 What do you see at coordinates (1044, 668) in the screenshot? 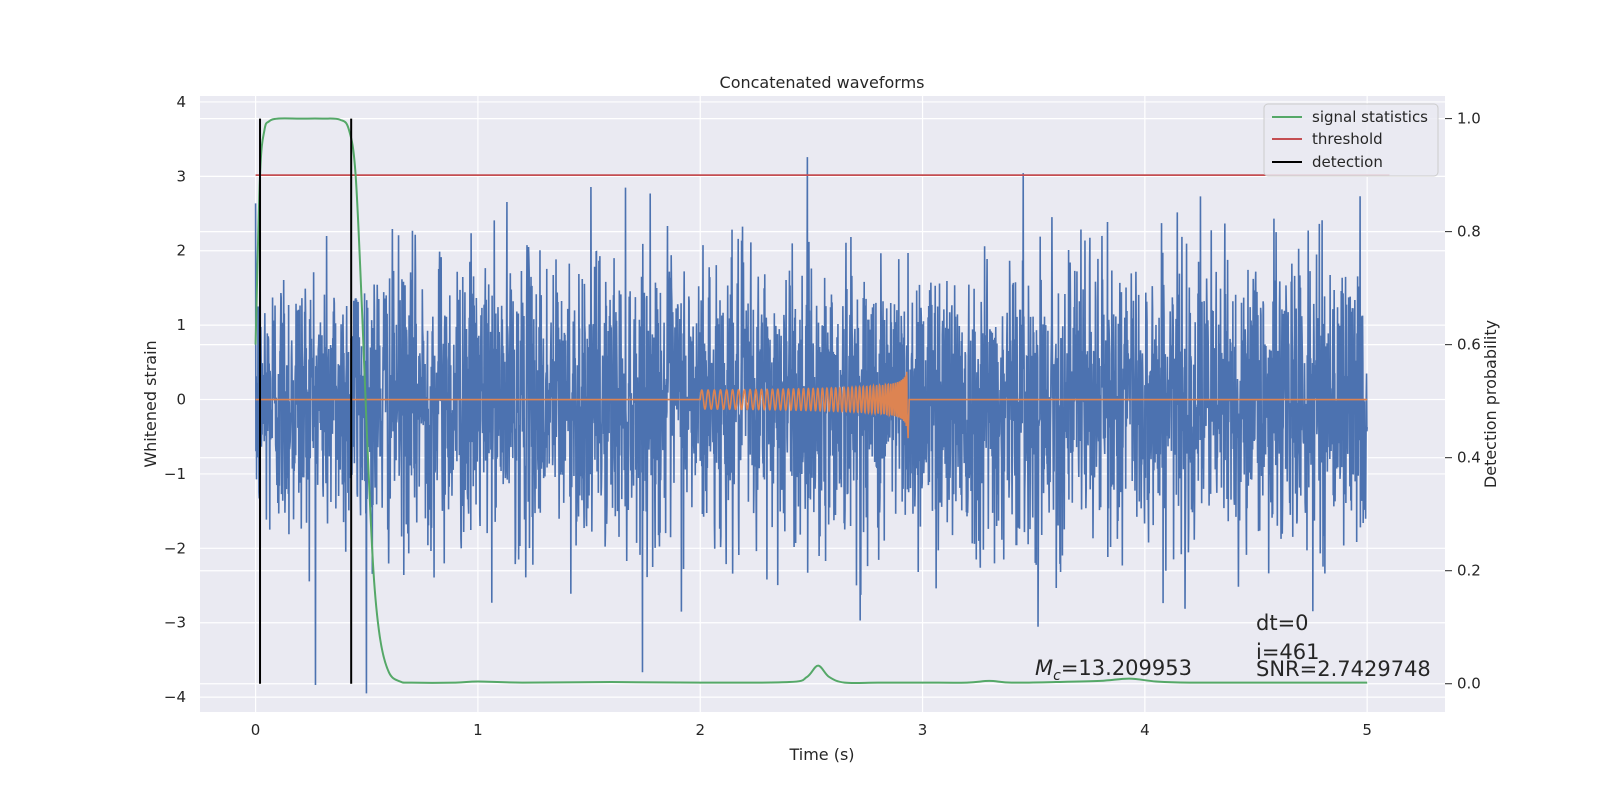
I see `mc-symbol: M` at bounding box center [1044, 668].